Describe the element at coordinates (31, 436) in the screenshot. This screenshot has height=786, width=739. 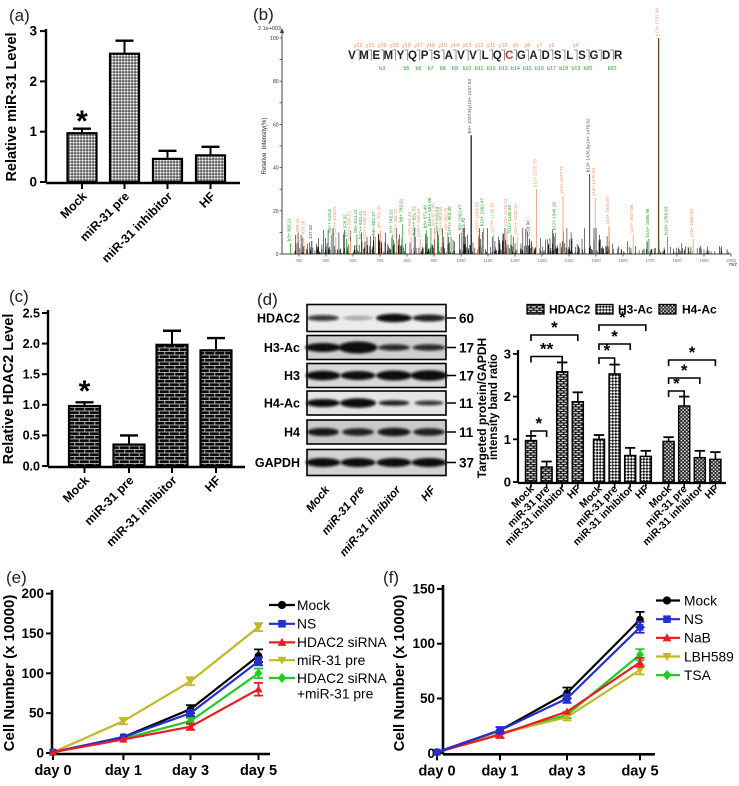
I see `svg-text: 0.5` at that location.